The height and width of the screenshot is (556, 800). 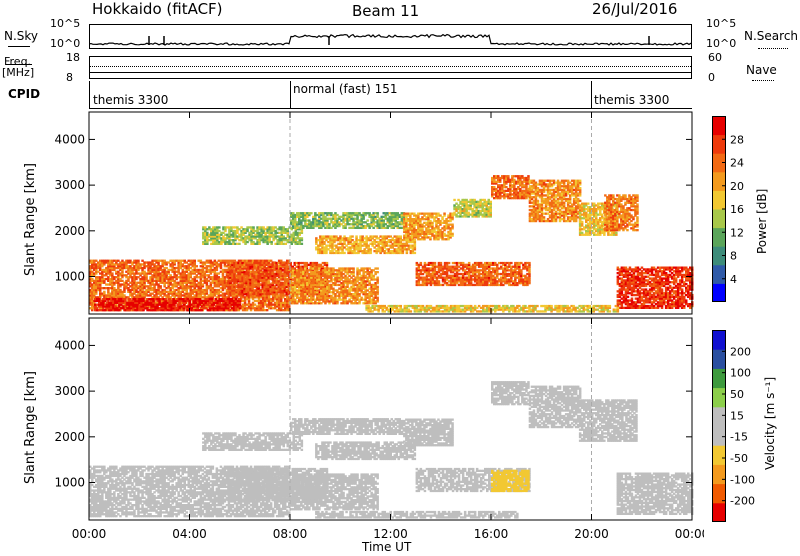 I want to click on power-cbar-tick-label-6: 4, so click(x=733, y=279).